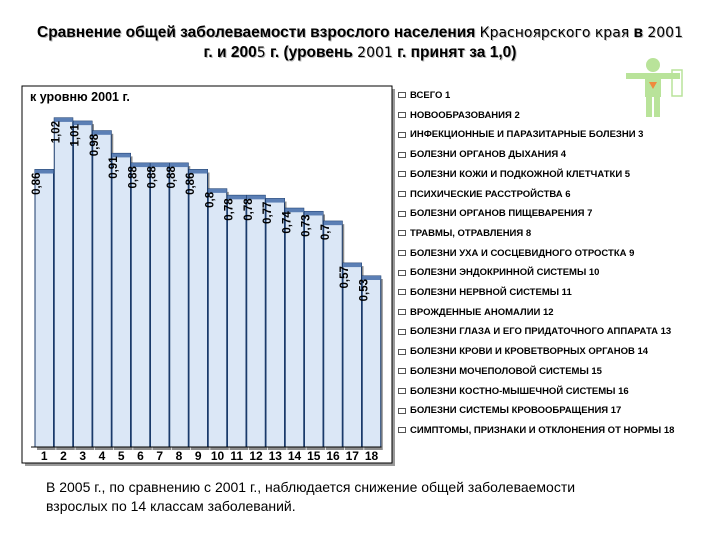  What do you see at coordinates (261, 53) in the screenshot?
I see `title-year-digit: 5` at bounding box center [261, 53].